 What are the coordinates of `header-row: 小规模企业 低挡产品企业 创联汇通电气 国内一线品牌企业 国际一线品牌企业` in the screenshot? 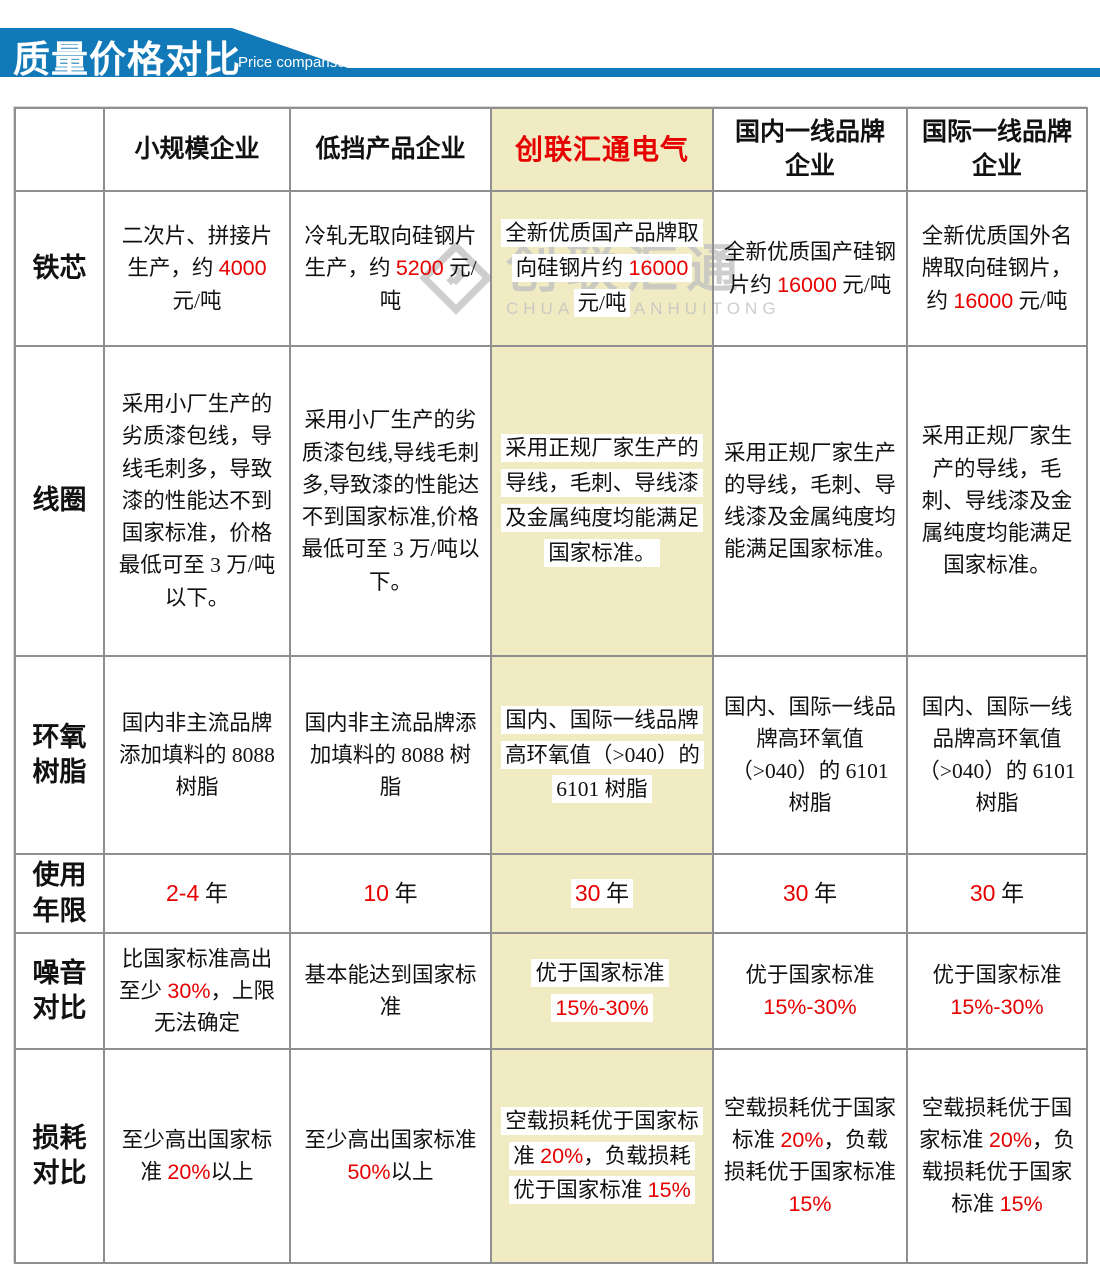 It's located at (551, 149).